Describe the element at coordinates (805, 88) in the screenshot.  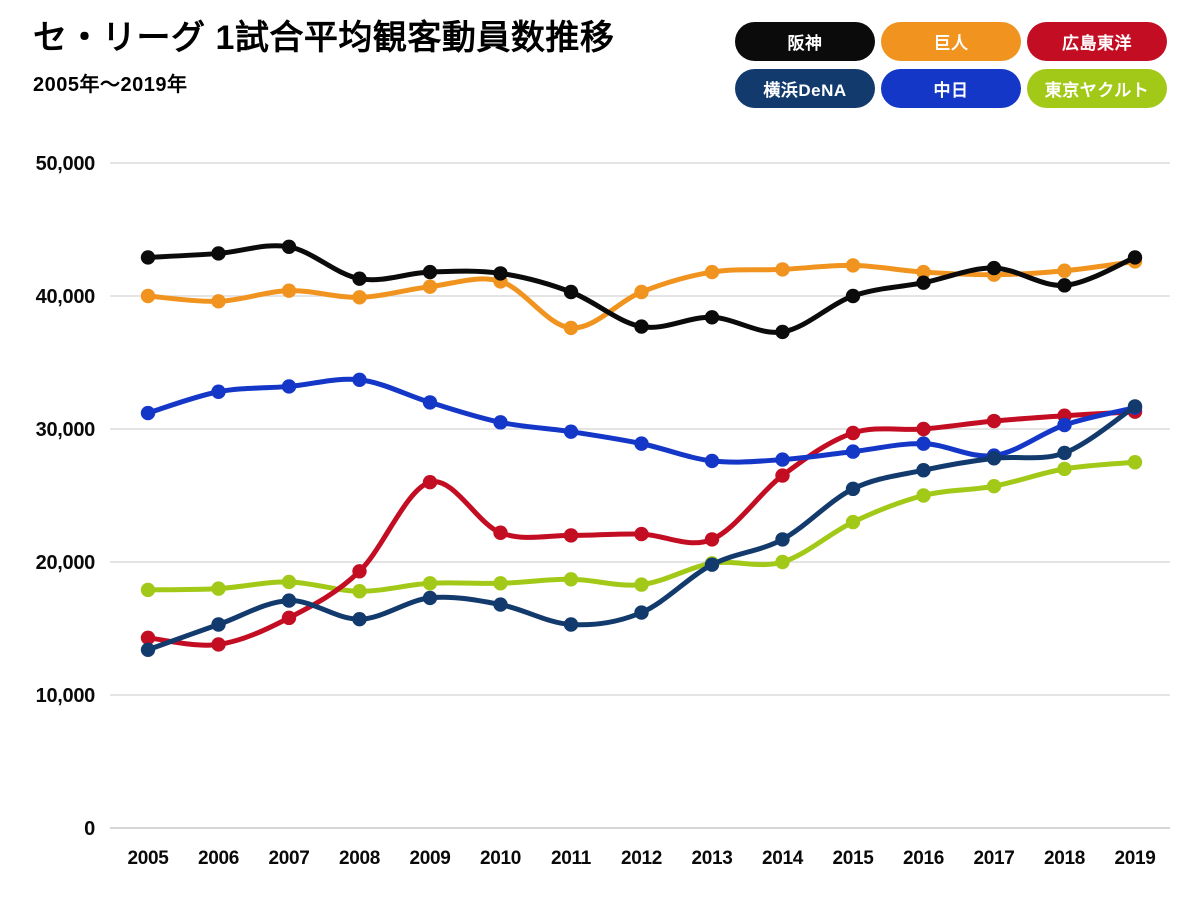
I see `legend-pill-dena: 横浜DeNA` at that location.